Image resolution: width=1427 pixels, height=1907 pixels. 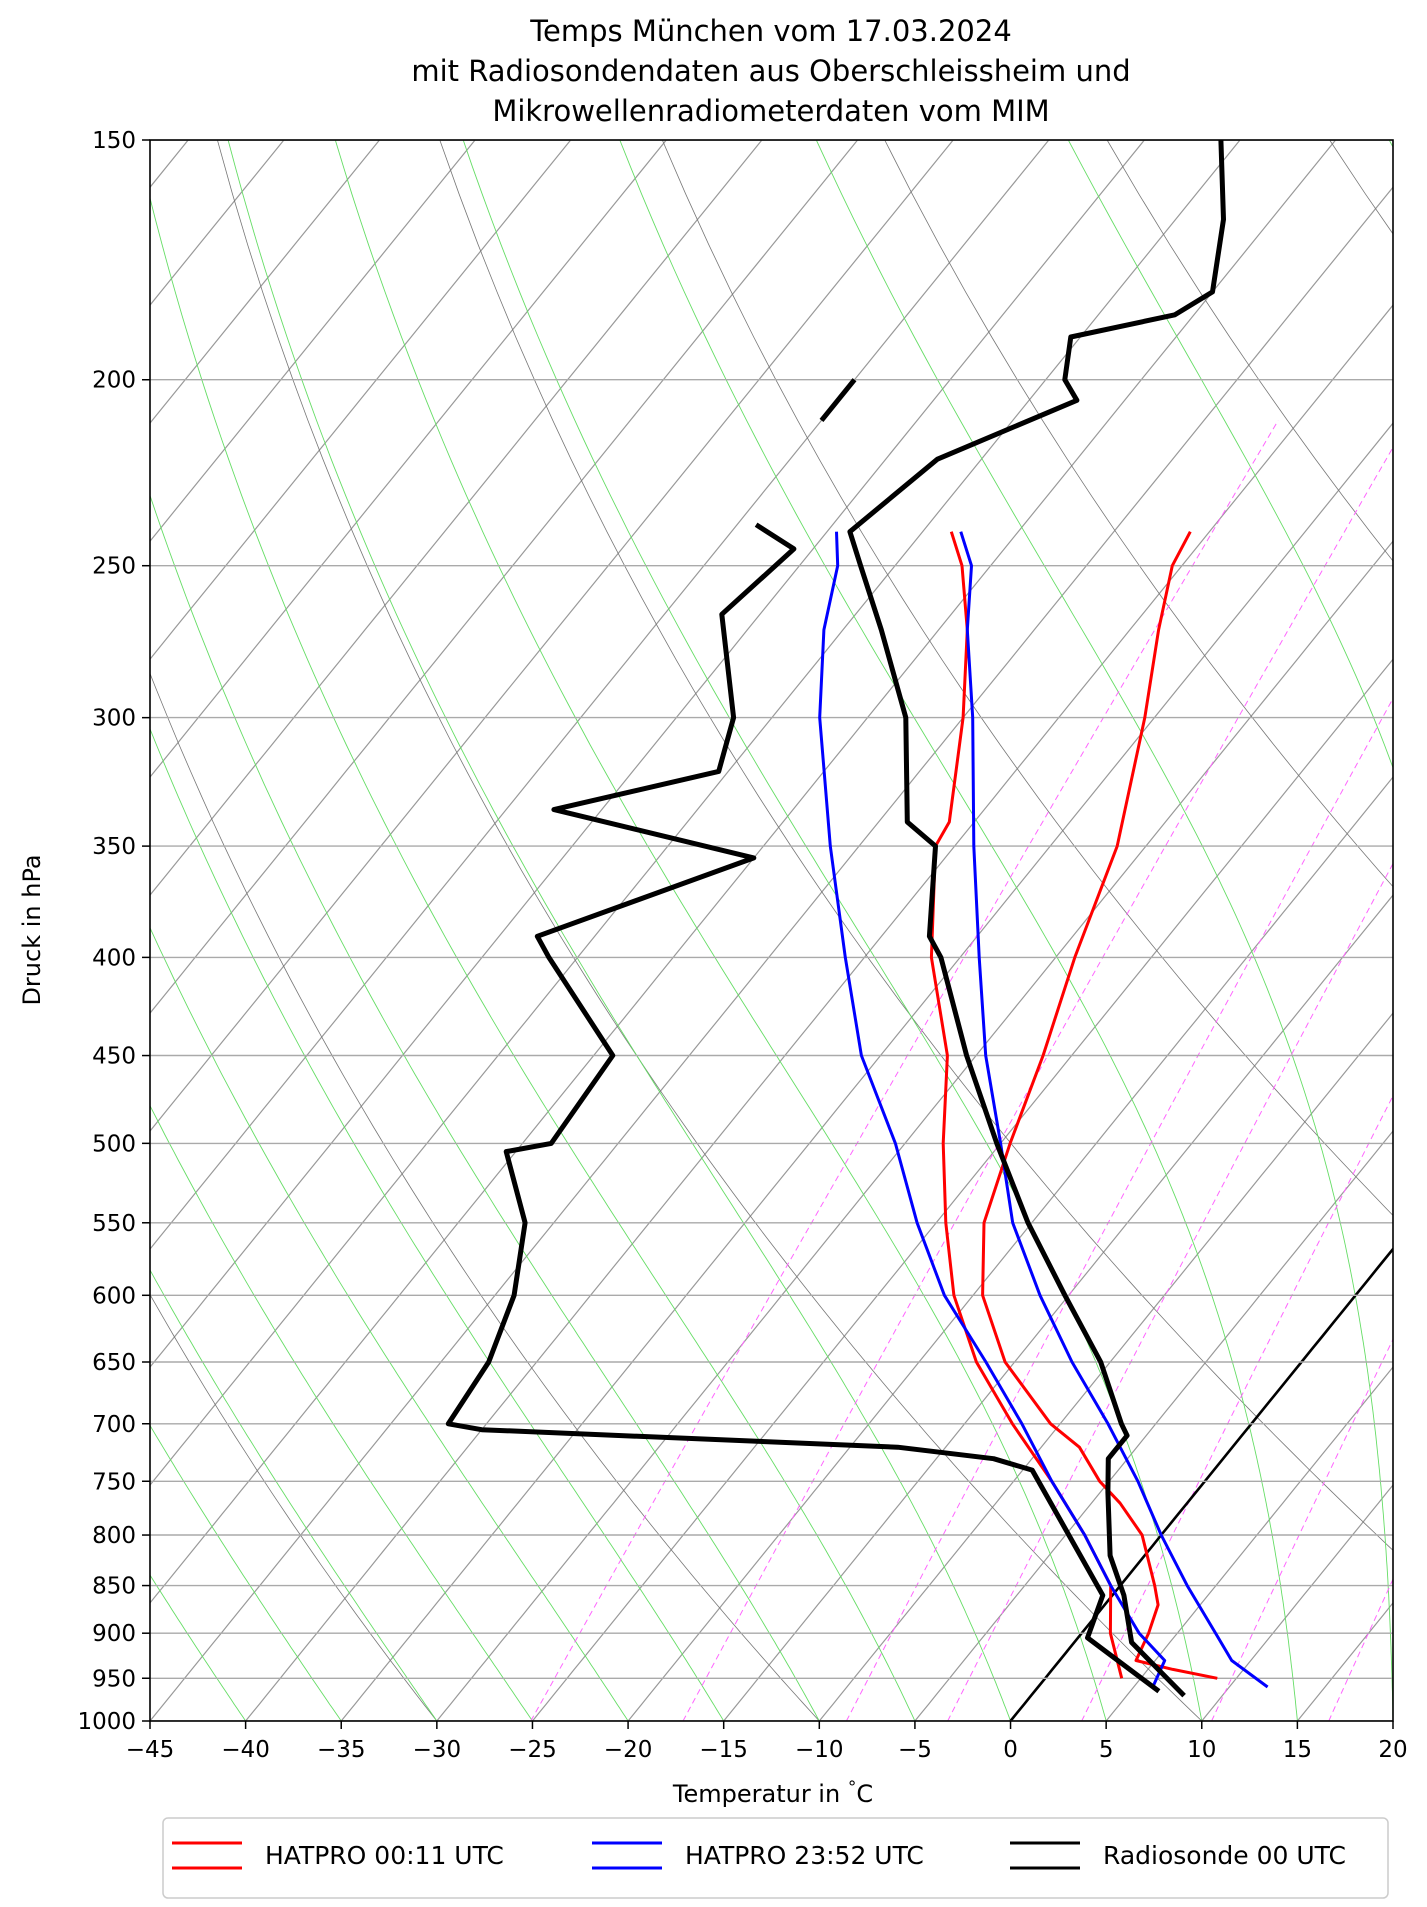 I want to click on x-tick-label: −20, so click(x=628, y=1750).